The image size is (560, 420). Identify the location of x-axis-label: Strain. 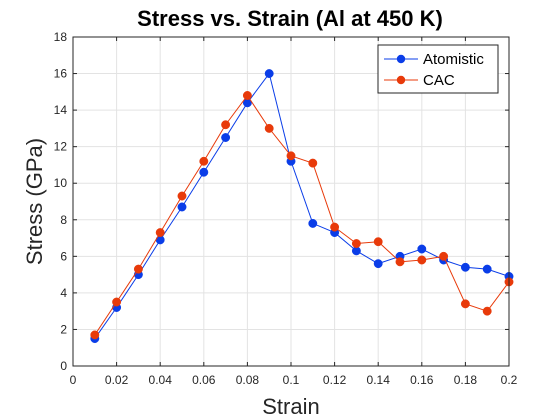
(290, 406).